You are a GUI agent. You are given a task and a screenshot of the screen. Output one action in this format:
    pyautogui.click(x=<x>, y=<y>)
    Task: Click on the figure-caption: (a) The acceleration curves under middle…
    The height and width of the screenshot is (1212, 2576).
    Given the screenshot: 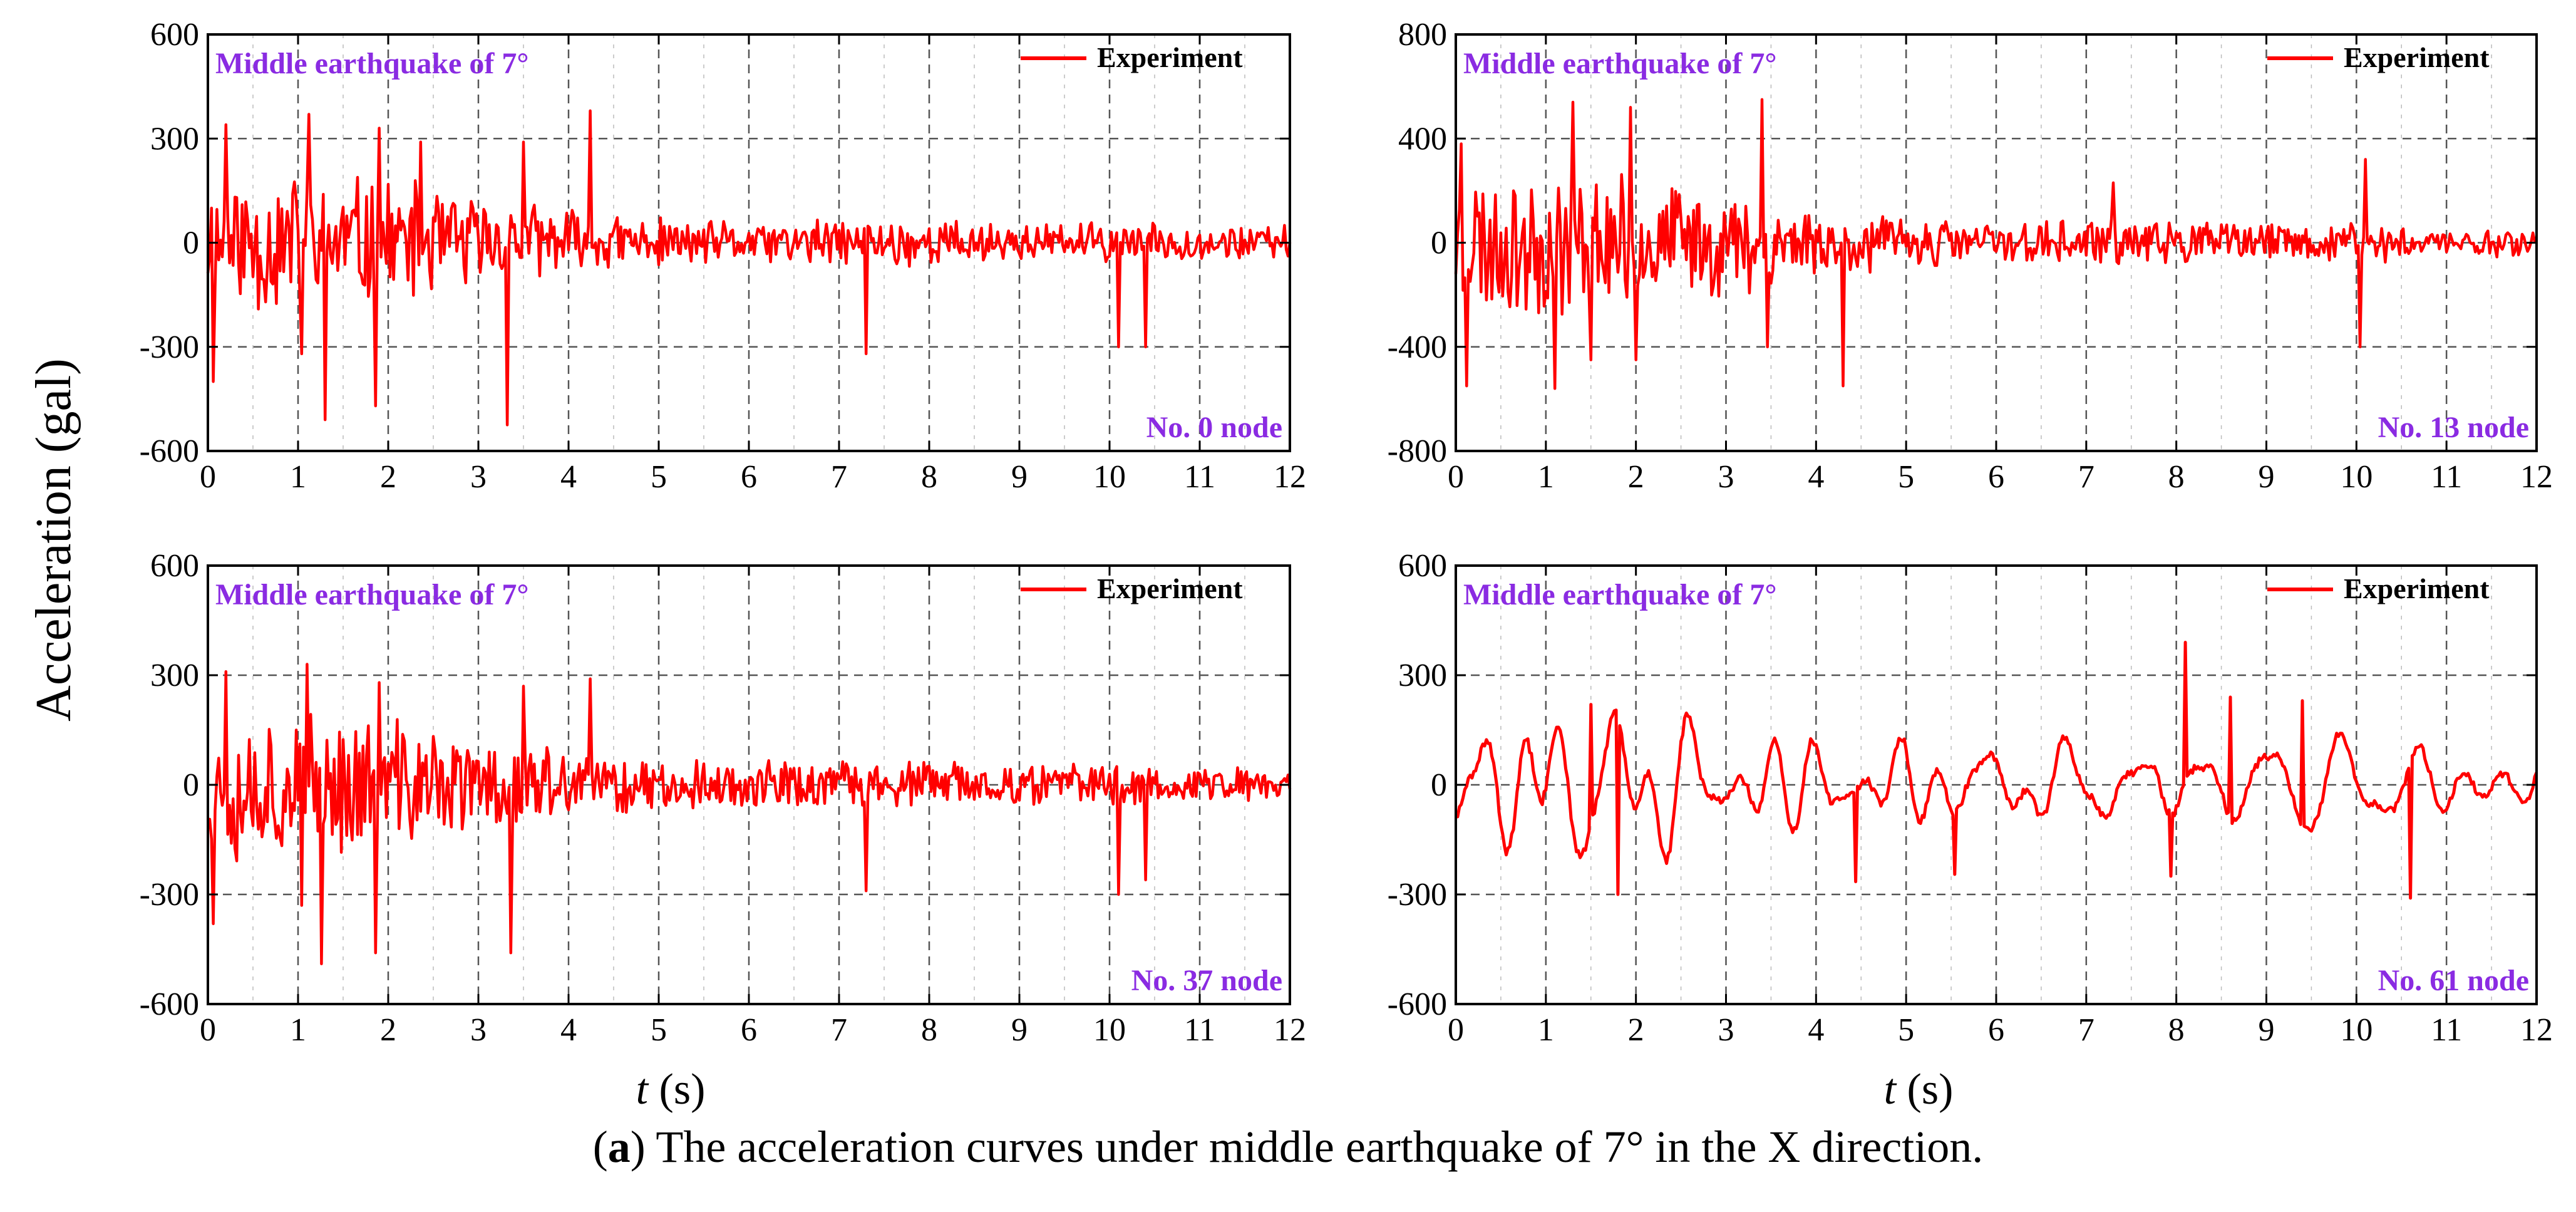 What is the action you would take?
    pyautogui.click(x=1288, y=1147)
    